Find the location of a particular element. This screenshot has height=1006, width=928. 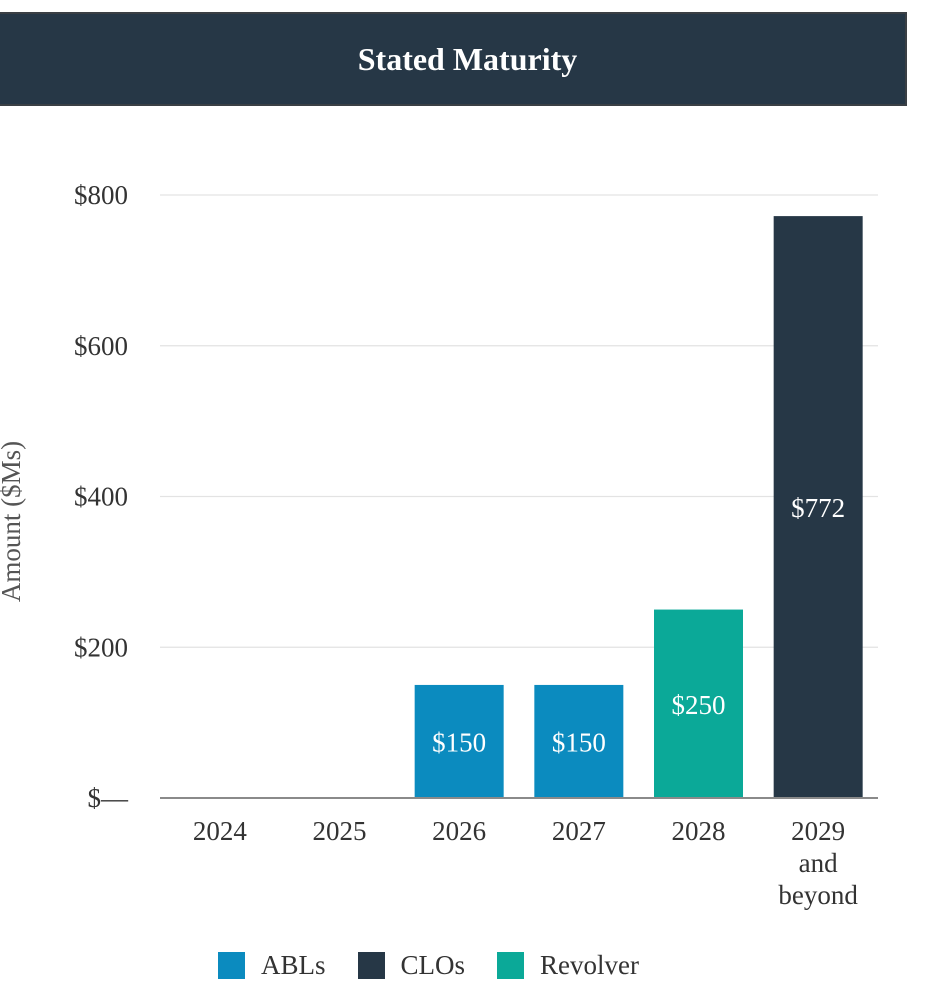

x-tick-label: and is located at coordinates (818, 863).